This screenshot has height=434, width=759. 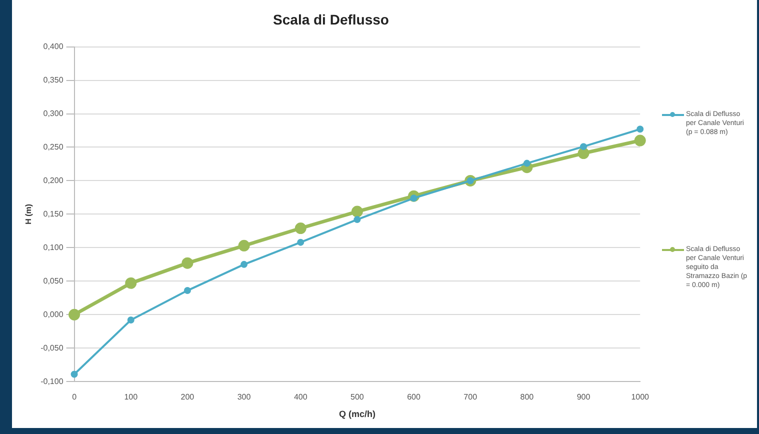 I want to click on x-tick-label: 800, so click(x=527, y=397).